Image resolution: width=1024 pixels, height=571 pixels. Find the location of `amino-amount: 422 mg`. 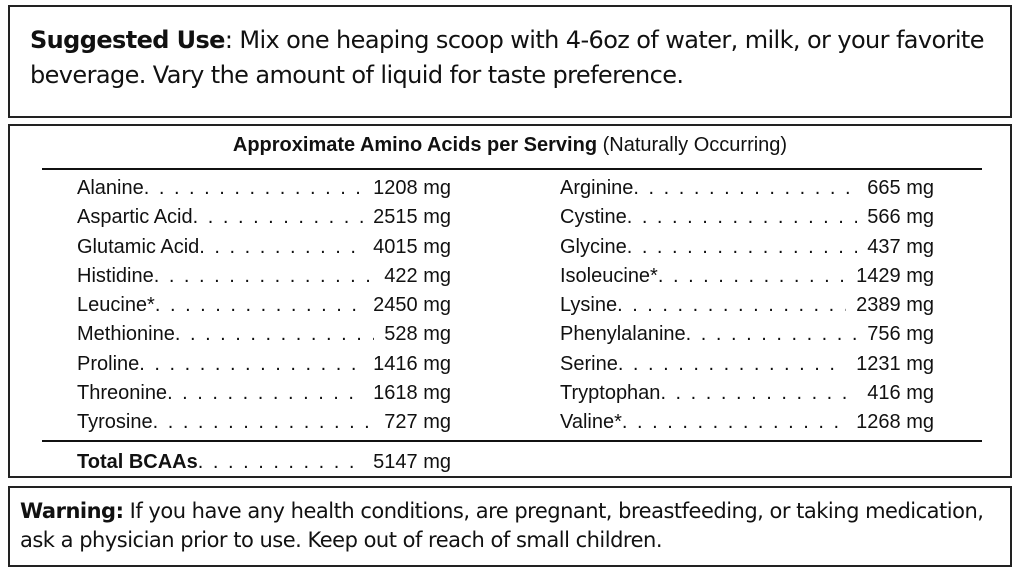

amino-amount: 422 mg is located at coordinates (417, 275).